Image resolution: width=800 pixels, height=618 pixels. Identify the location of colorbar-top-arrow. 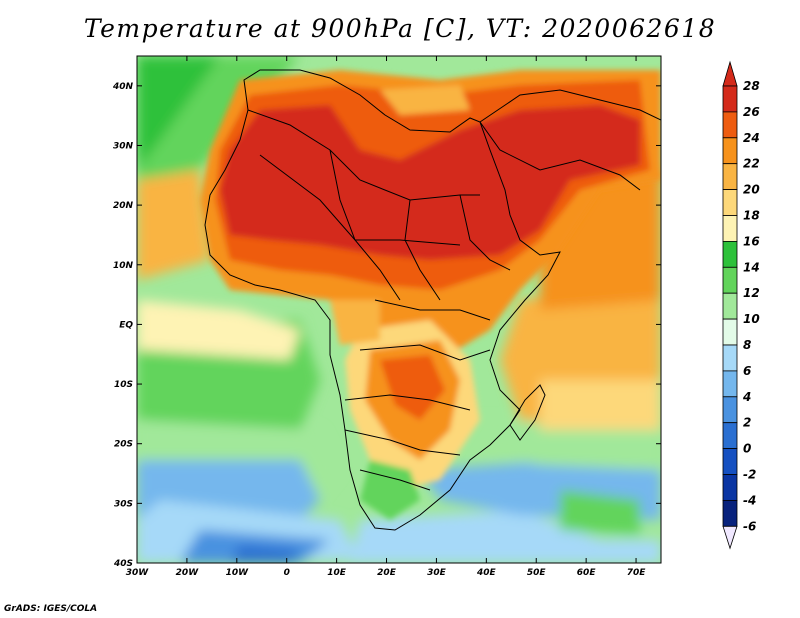
(730, 73).